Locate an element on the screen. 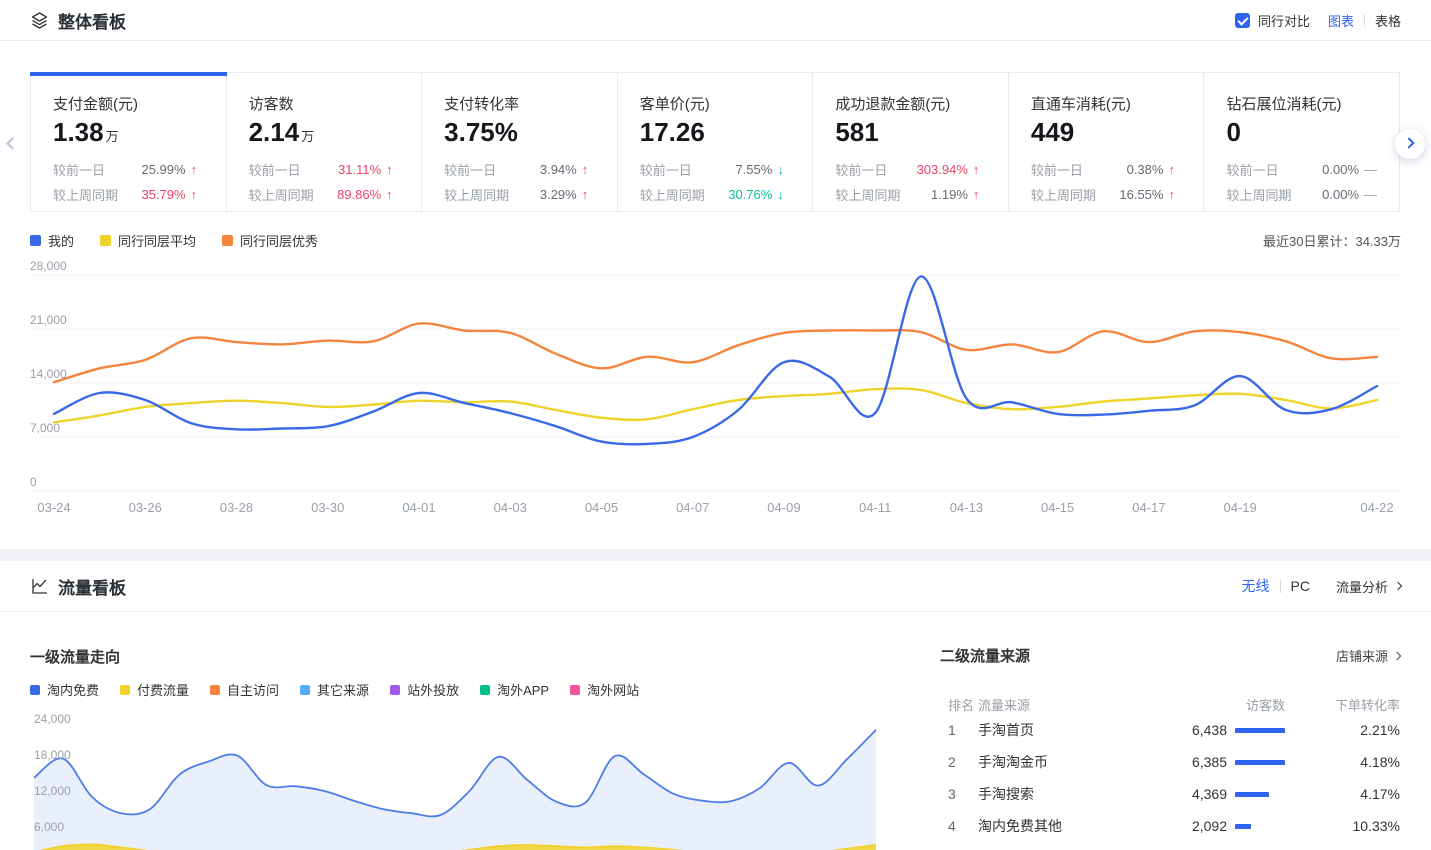 The width and height of the screenshot is (1431, 850). compare-value: 3.94% is located at coordinates (558, 169).